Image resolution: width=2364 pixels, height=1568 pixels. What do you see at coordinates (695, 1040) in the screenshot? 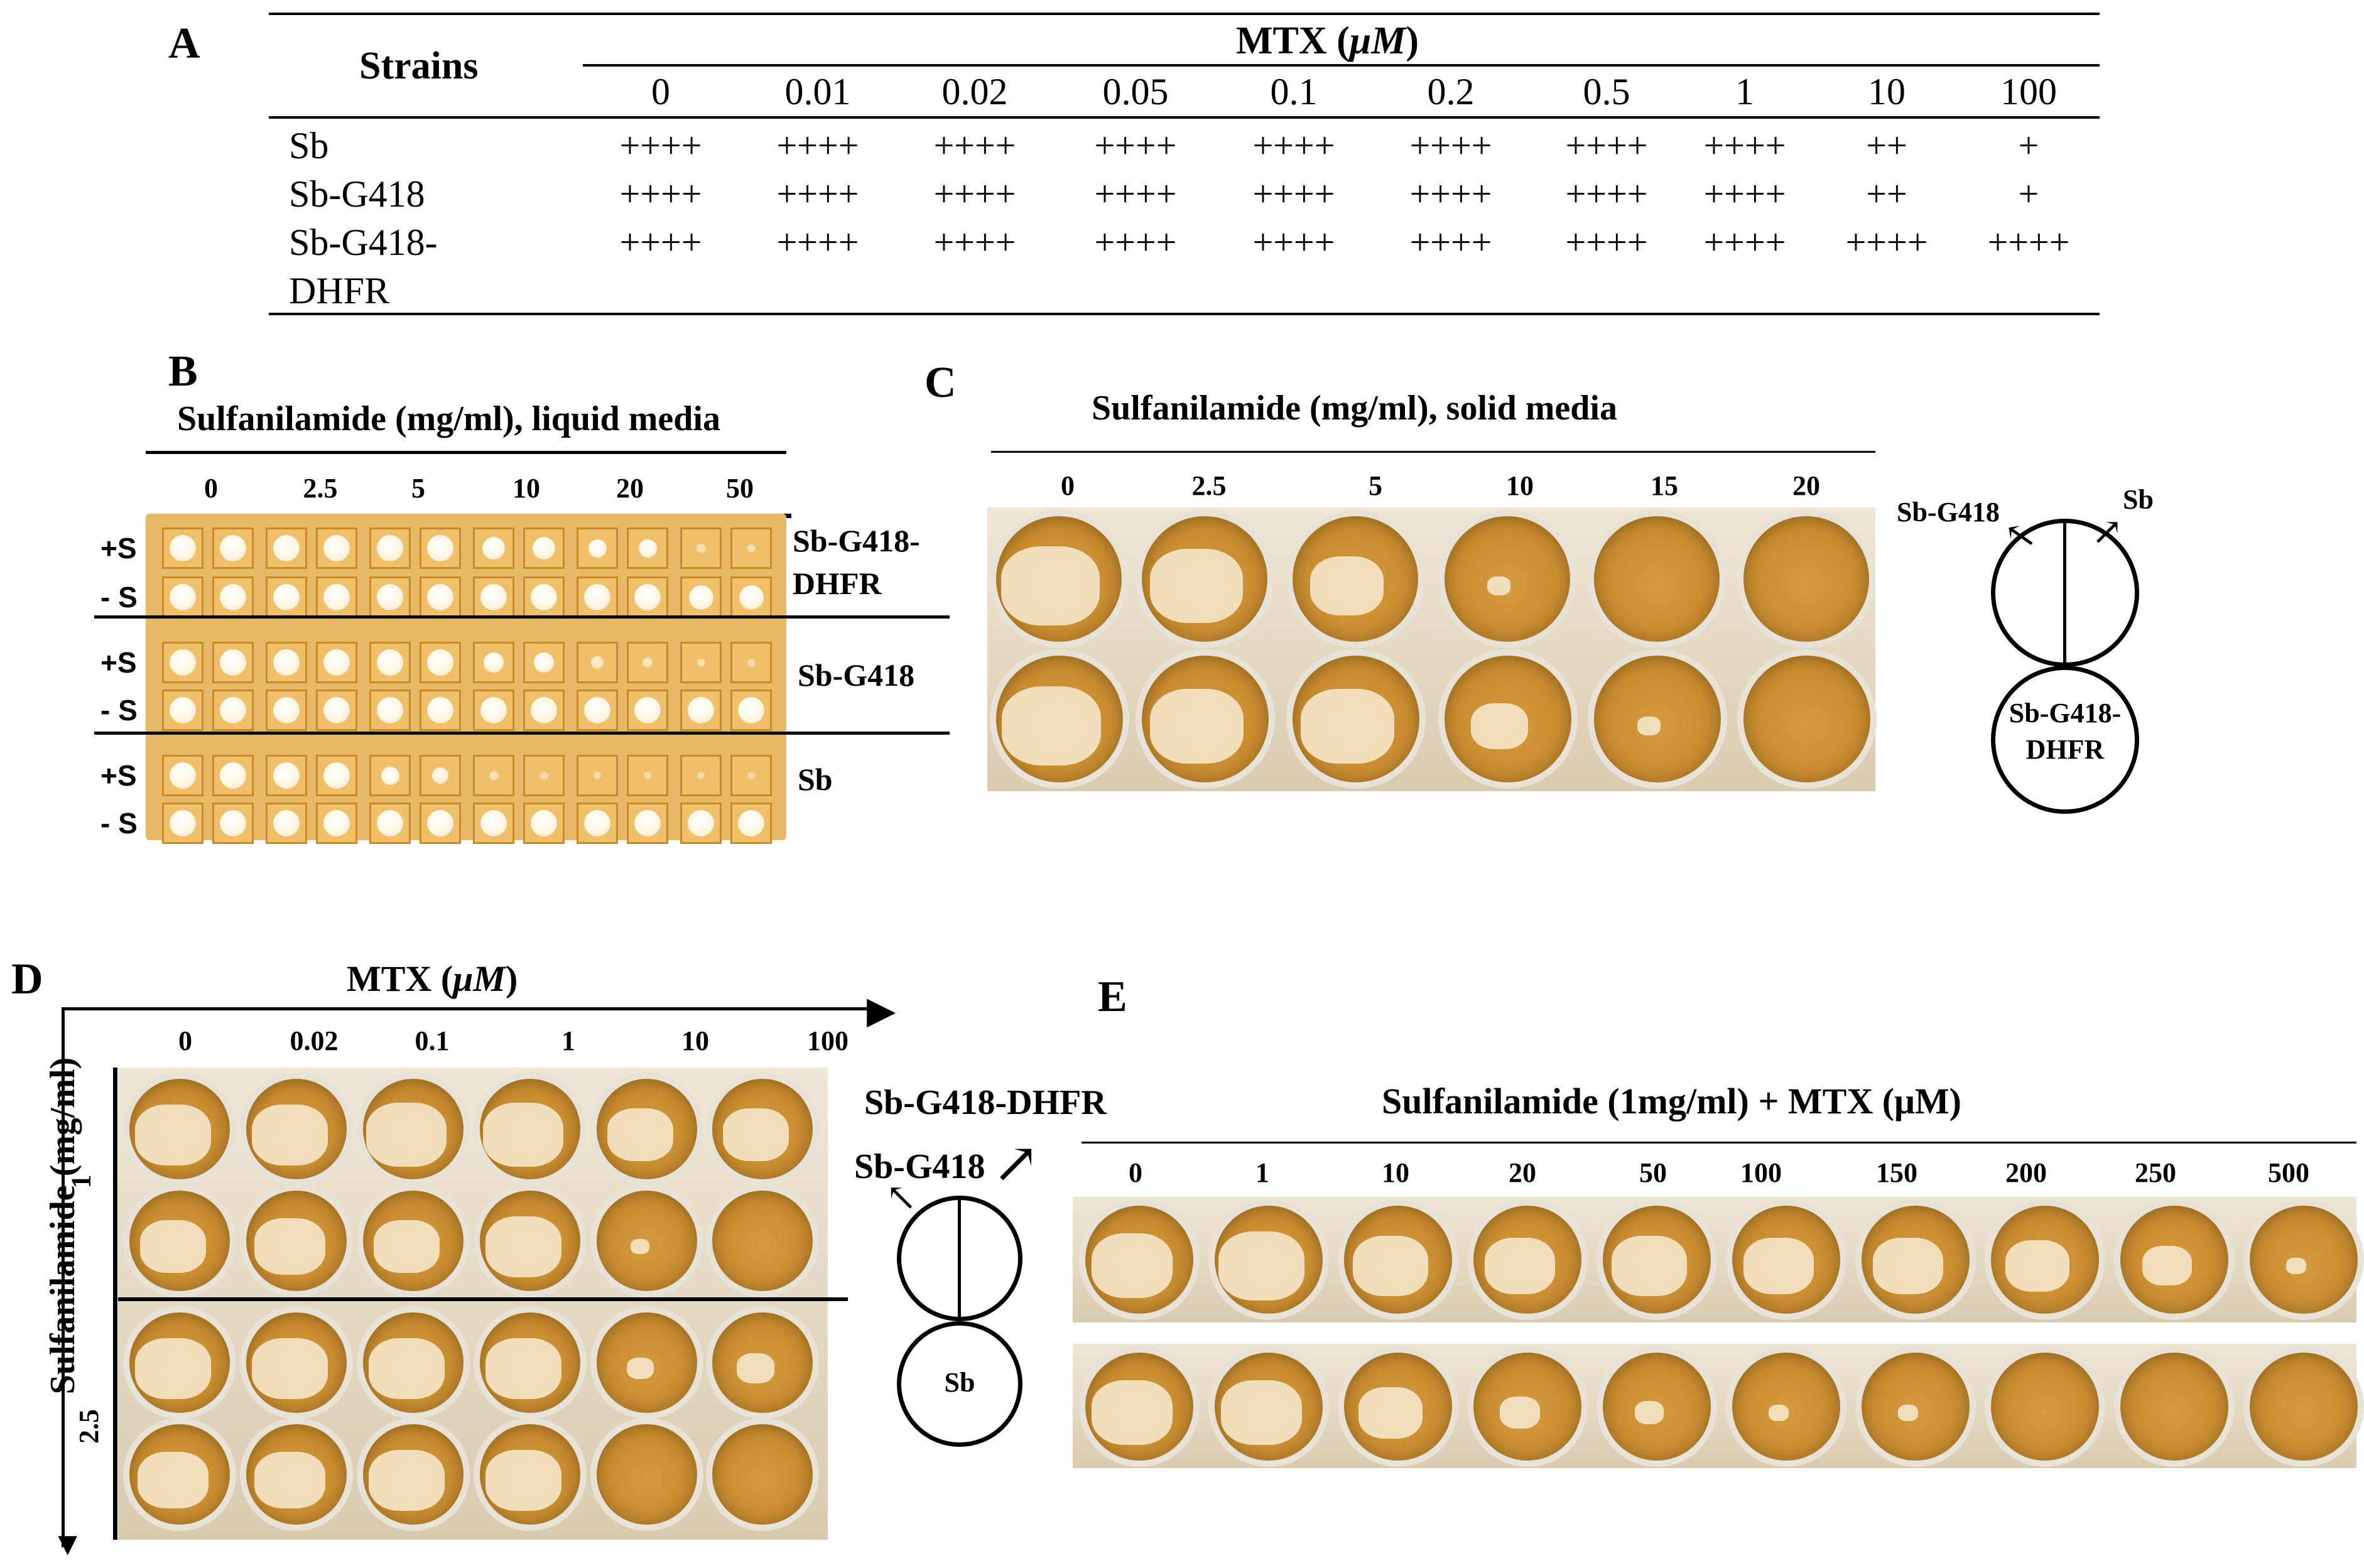
I see `panel-d-conc-label: 10` at bounding box center [695, 1040].